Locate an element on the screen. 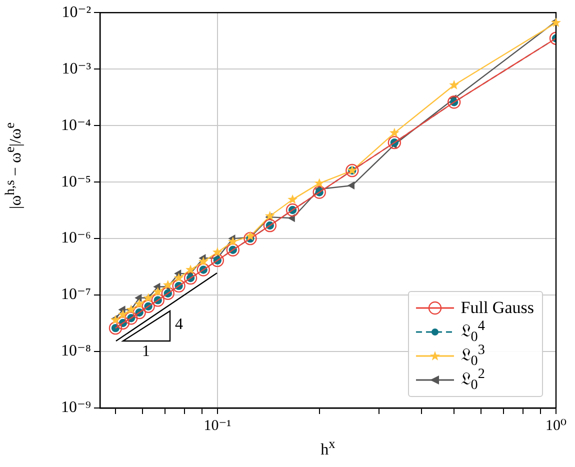 The height and width of the screenshot is (467, 575). x-axis-title: h$^{x}$ is located at coordinates (328, 448).